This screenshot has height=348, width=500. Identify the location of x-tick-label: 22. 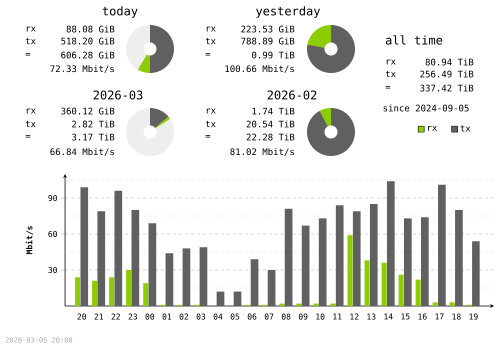
(116, 317).